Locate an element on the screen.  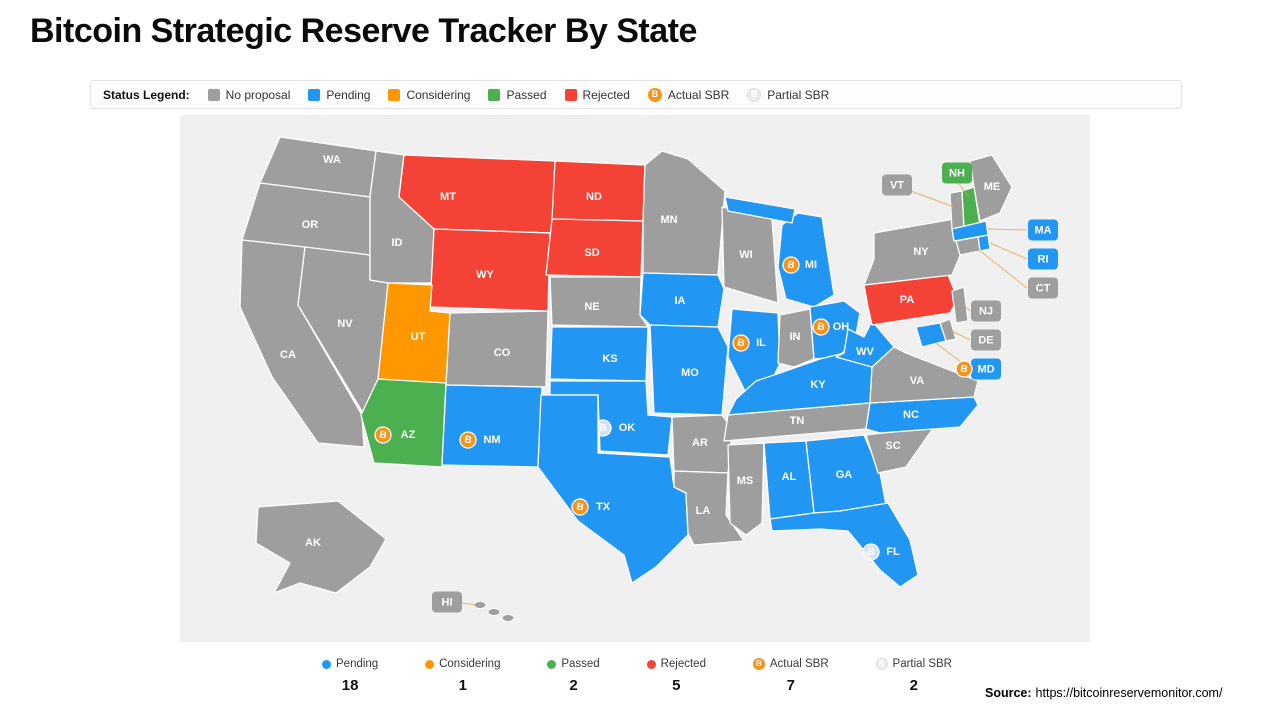
state-label-OH: OH is located at coordinates (841, 327).